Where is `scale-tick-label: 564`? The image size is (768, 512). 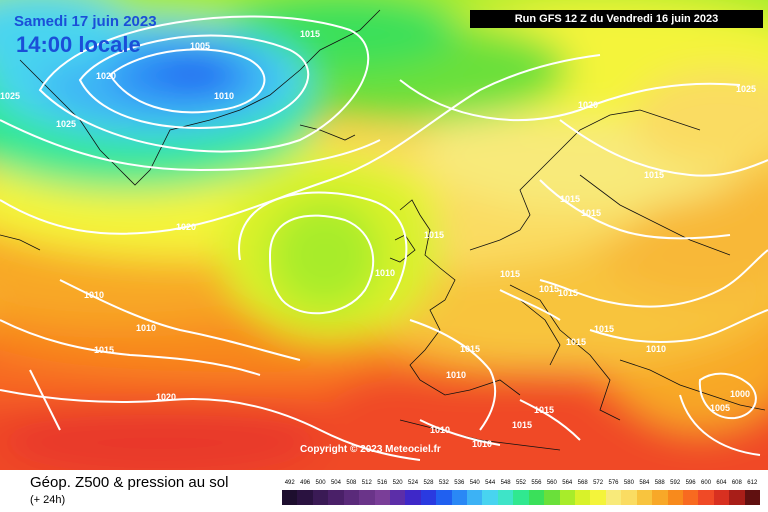 scale-tick-label: 564 is located at coordinates (567, 483).